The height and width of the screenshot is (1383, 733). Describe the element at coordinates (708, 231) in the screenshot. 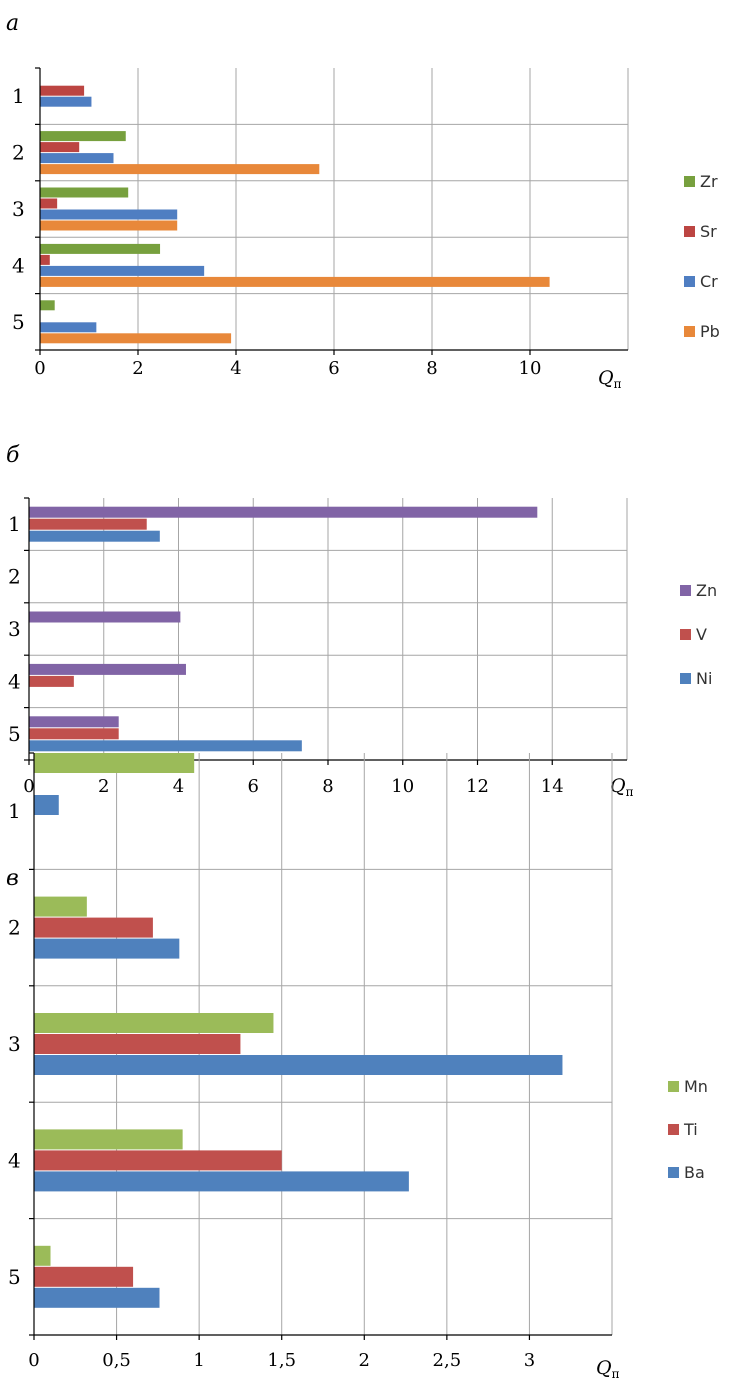

I see `legend-label-a-sr: Sr` at that location.